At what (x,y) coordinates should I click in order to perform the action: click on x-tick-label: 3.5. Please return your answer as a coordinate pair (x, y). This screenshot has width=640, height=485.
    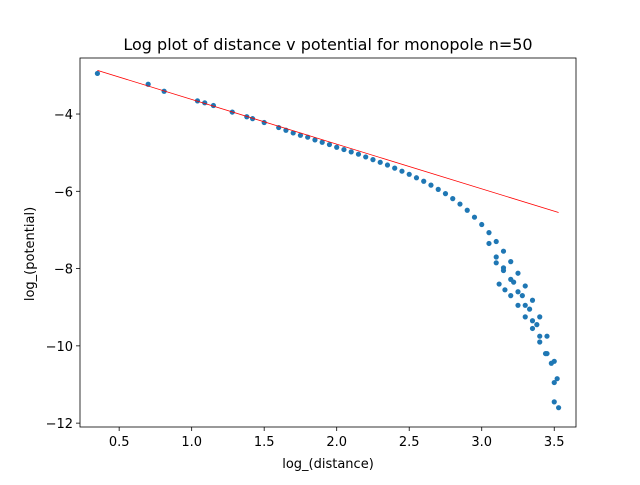
    Looking at the image, I should click on (554, 442).